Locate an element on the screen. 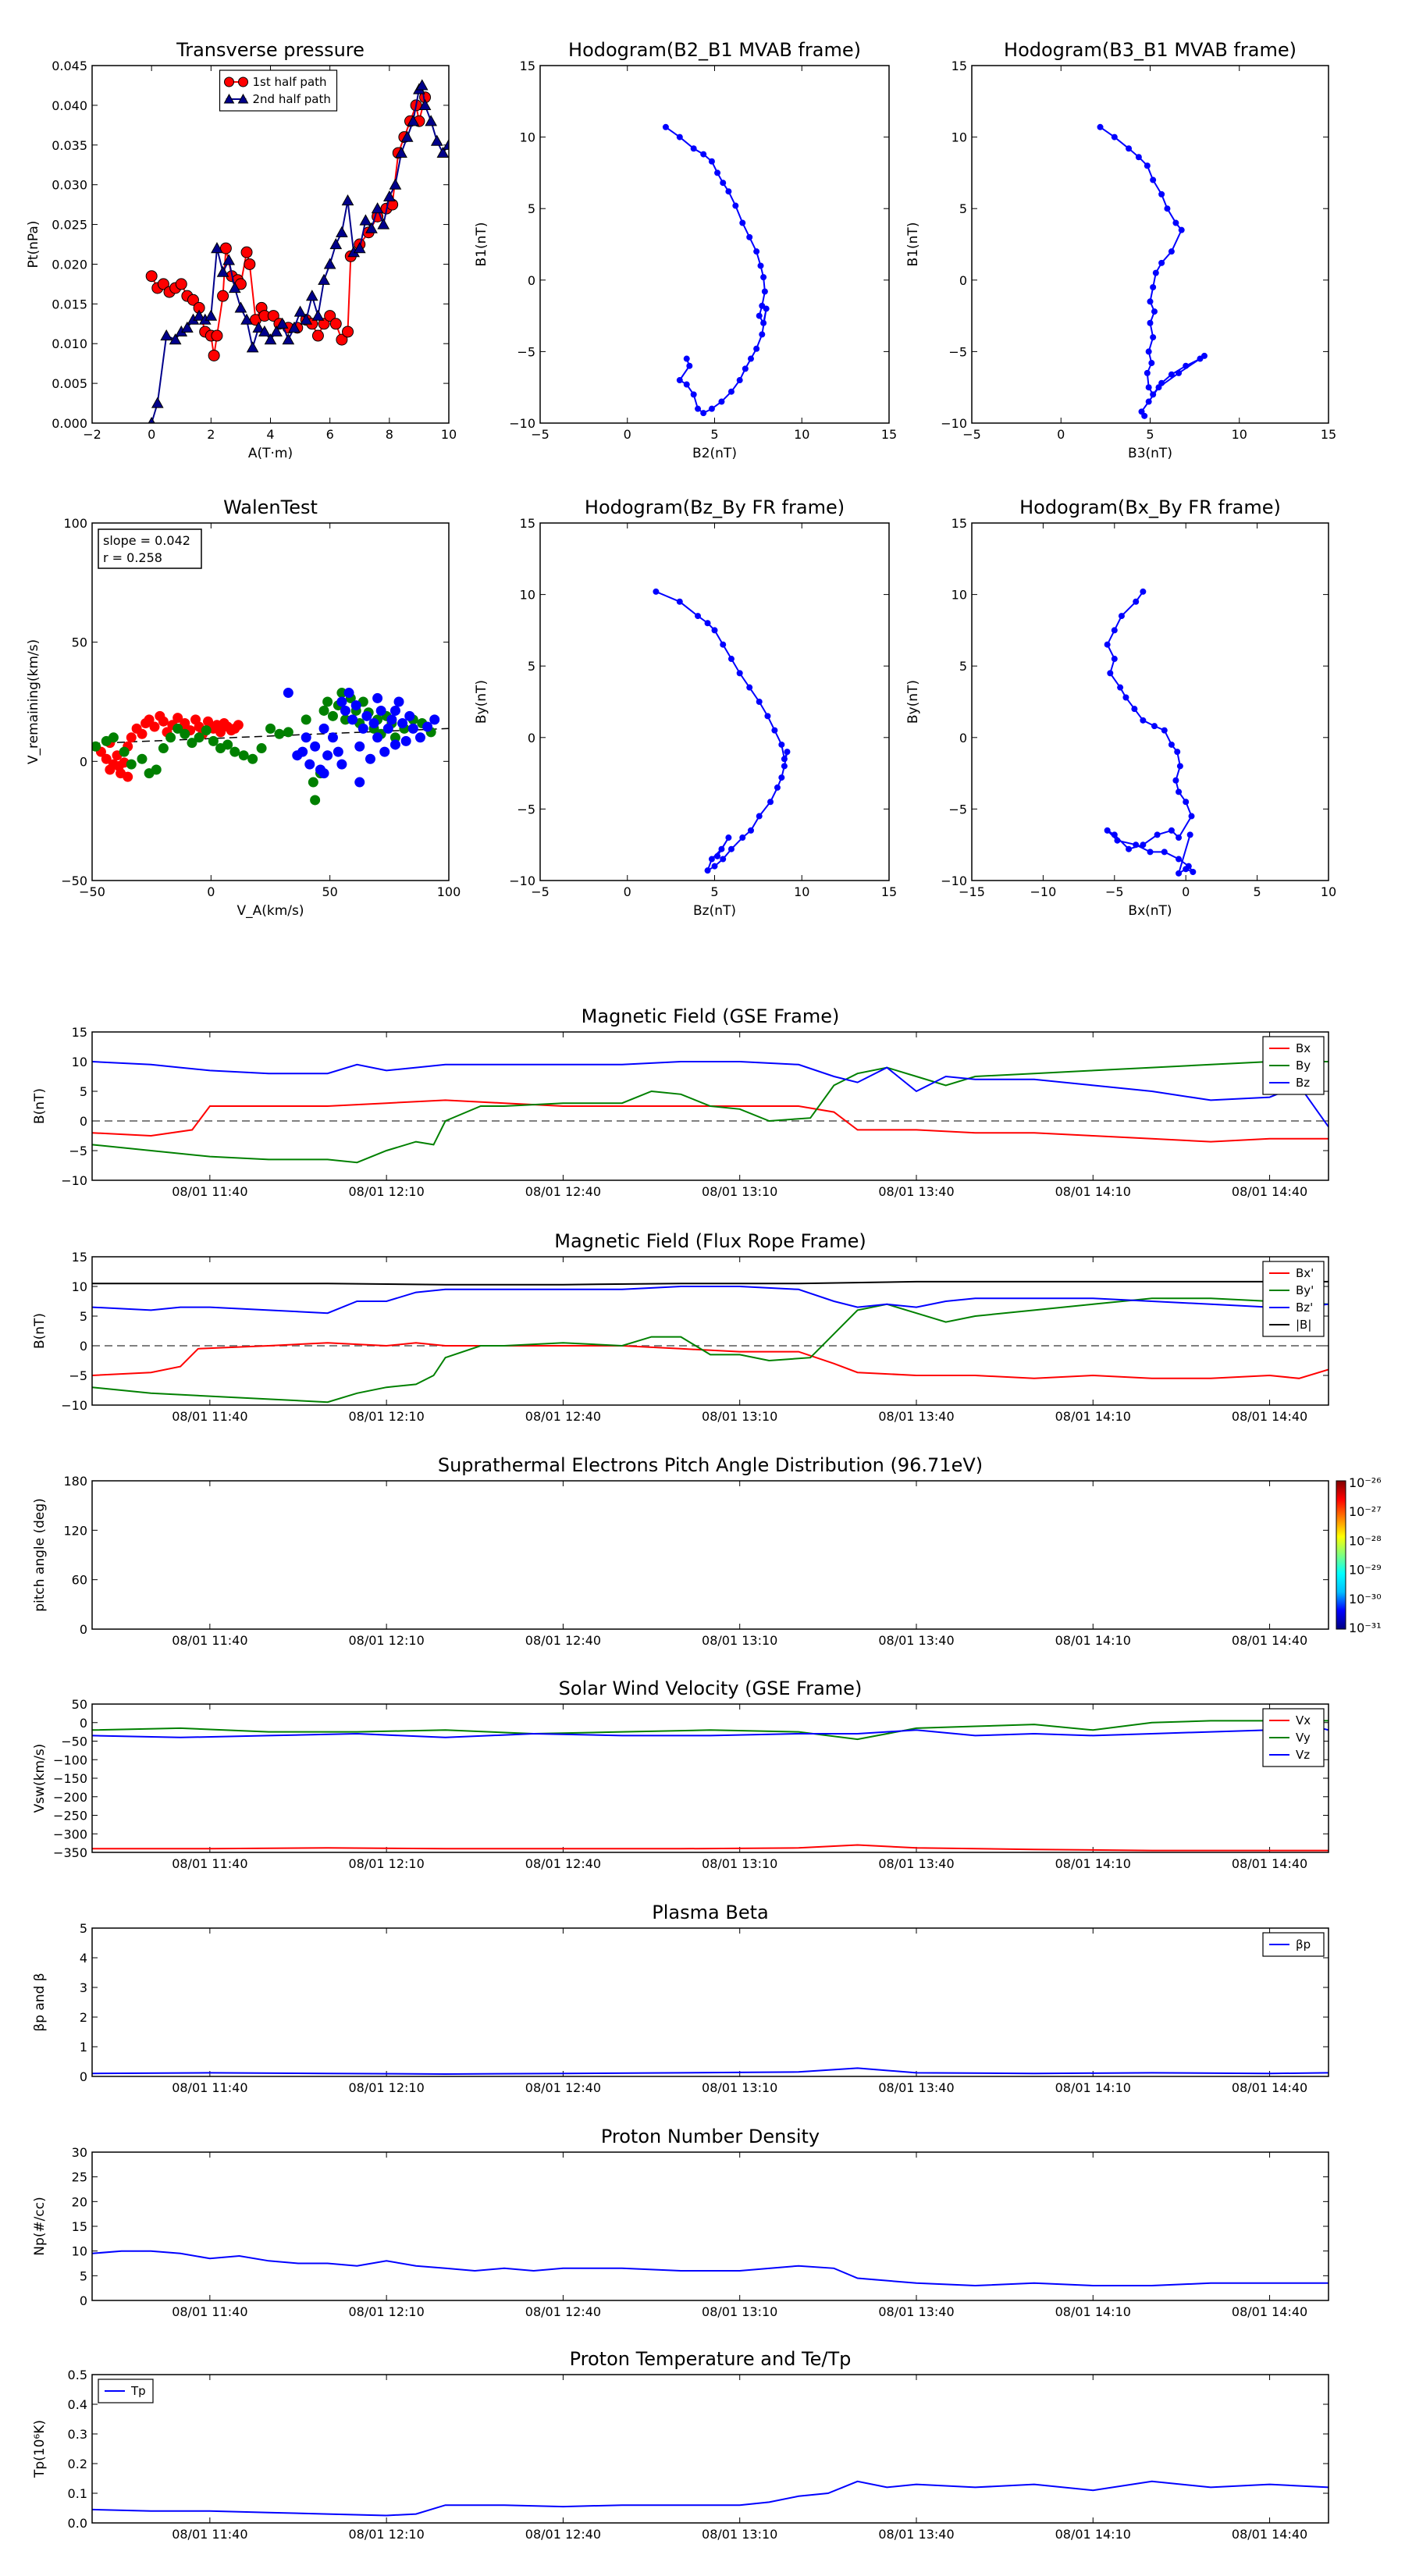 This screenshot has height=2576, width=1405. y-tick-label: −5 is located at coordinates (526, 351).